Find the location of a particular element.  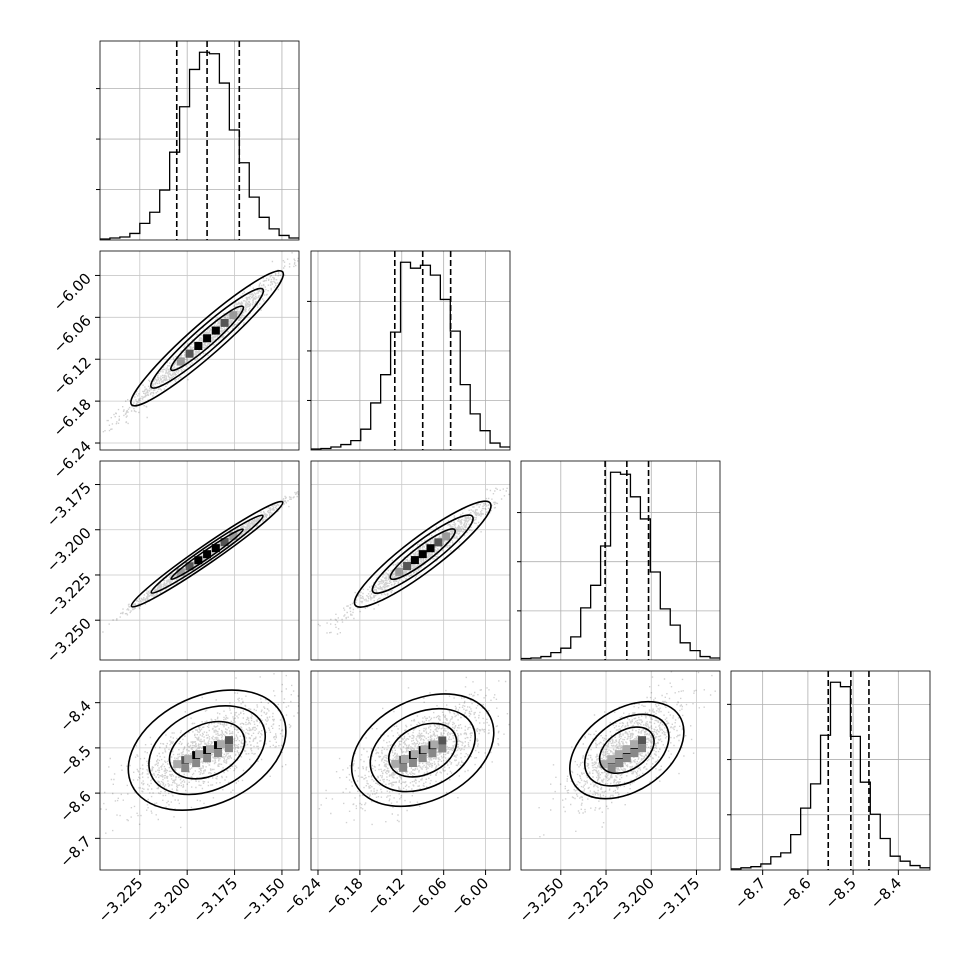

x-tick-label: −8.7 is located at coordinates (750, 893).